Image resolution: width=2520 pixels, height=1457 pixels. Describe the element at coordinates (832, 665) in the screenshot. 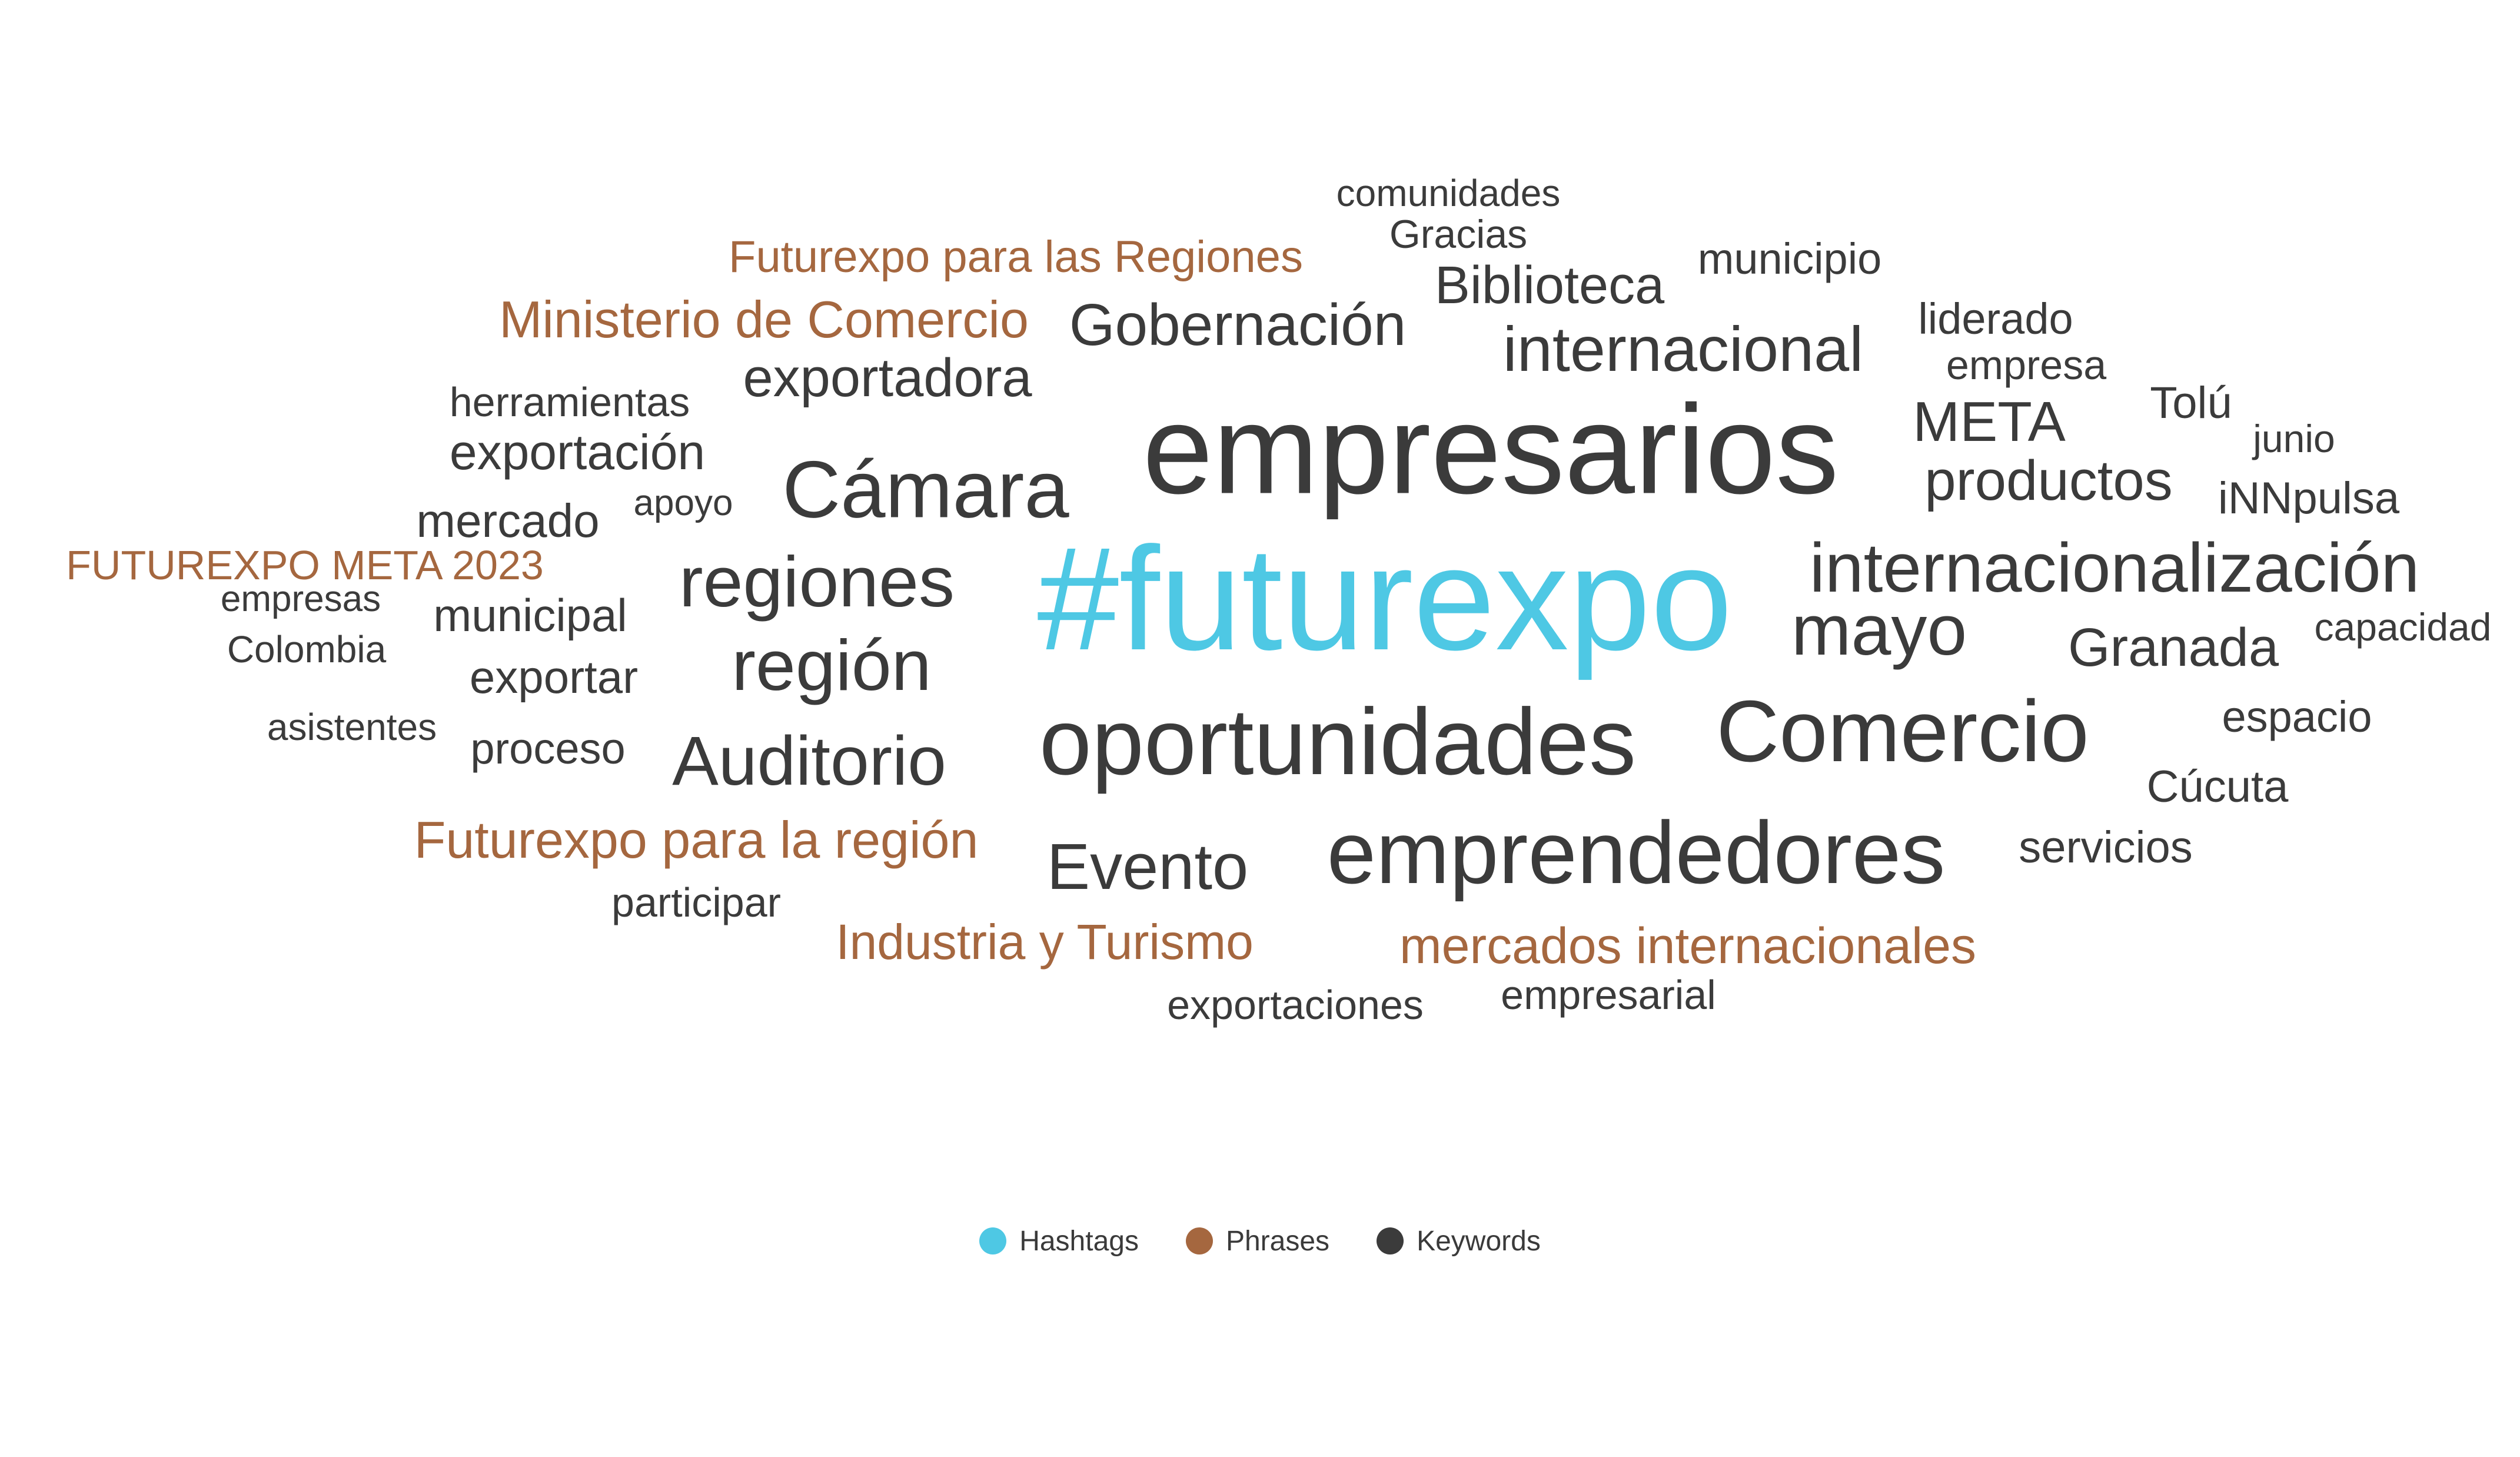

I see `word-region: región` at that location.